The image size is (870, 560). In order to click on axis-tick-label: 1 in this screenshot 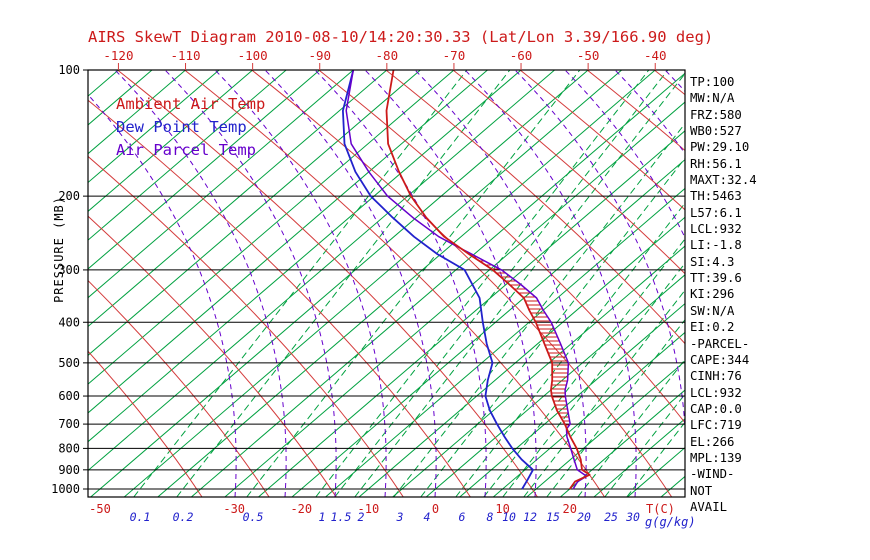, I will do `click(322, 517)`.